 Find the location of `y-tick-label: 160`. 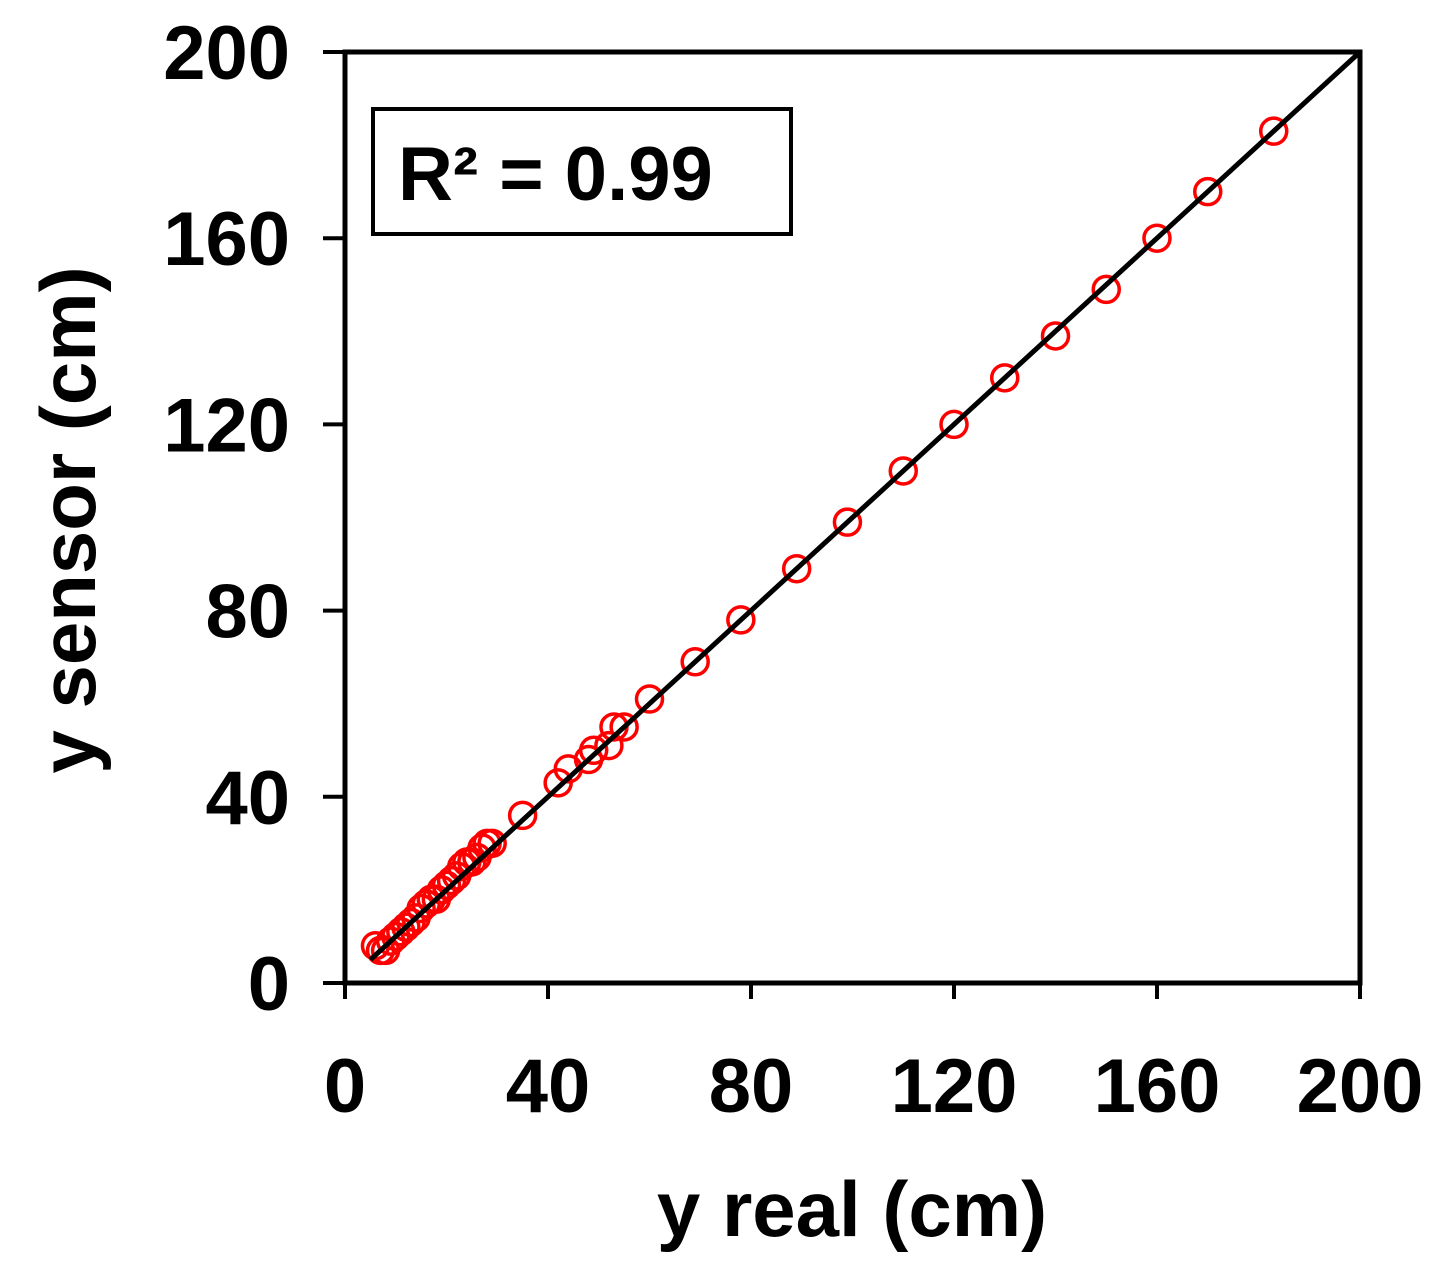

y-tick-label: 160 is located at coordinates (226, 239).